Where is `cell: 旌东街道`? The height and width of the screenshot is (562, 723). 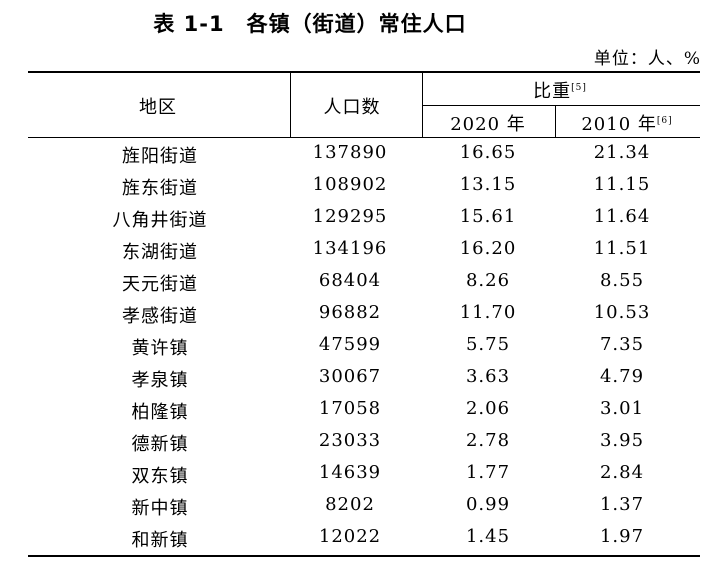 cell: 旌东街道 is located at coordinates (160, 188).